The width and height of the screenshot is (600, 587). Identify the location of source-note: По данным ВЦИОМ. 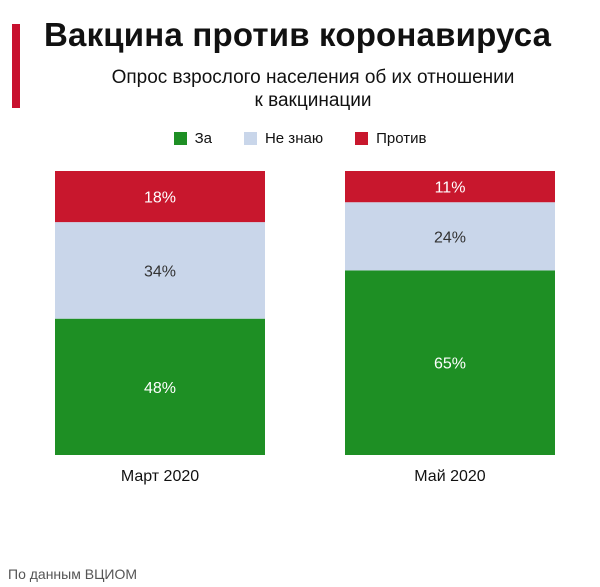
(73, 574).